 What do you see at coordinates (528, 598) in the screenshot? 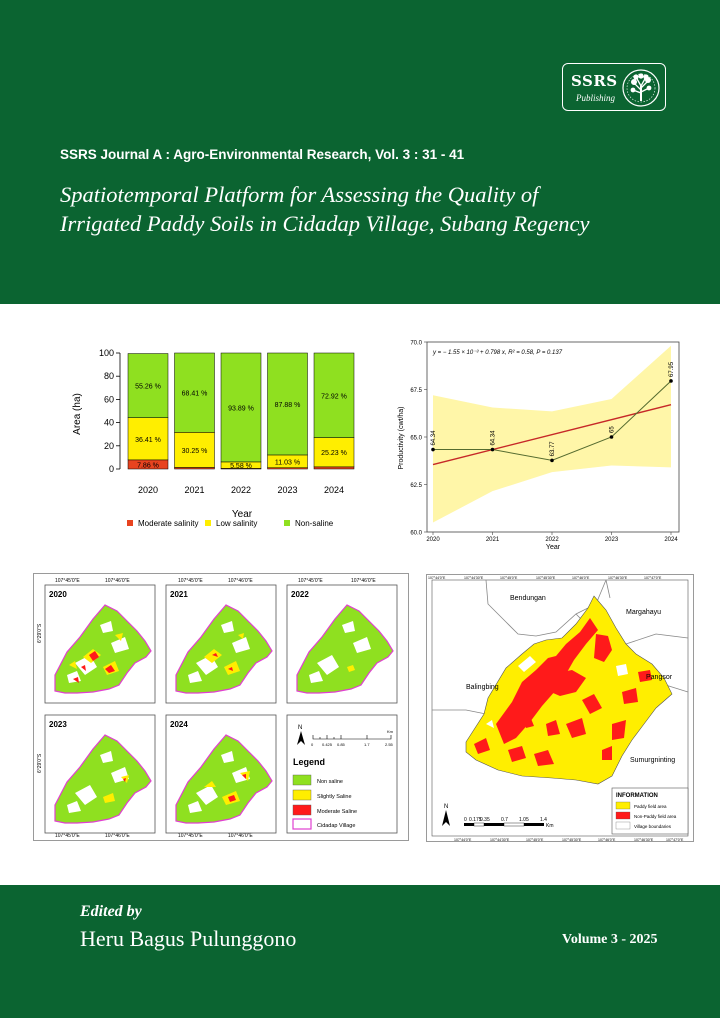
I see `village-bendungan: Bendungan` at bounding box center [528, 598].